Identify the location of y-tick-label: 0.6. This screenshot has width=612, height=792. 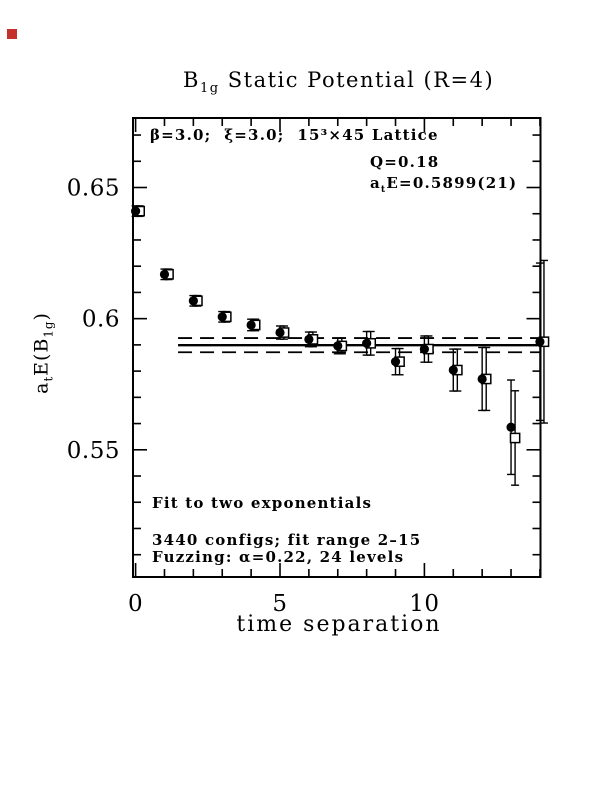
(101, 320).